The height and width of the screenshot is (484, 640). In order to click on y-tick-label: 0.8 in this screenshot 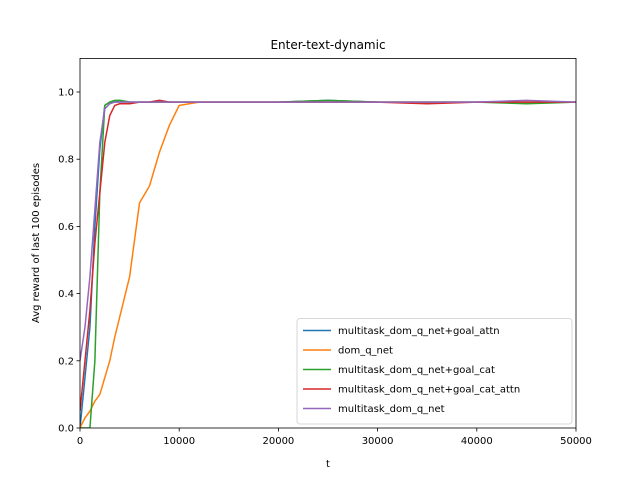, I will do `click(66, 160)`.